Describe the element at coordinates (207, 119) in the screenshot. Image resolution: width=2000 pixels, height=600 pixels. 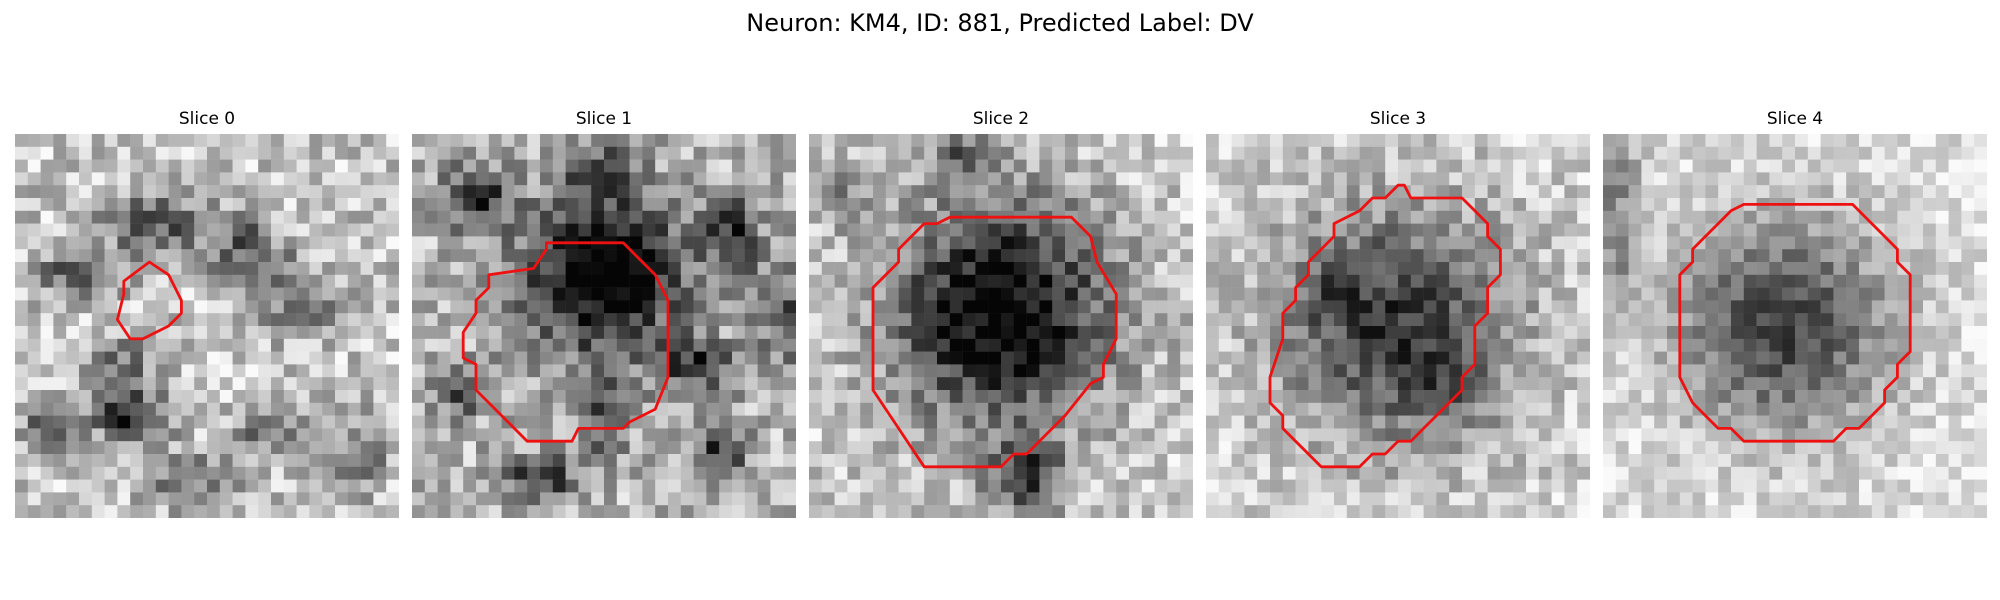
I see `slice-0-title: Slice 0` at that location.